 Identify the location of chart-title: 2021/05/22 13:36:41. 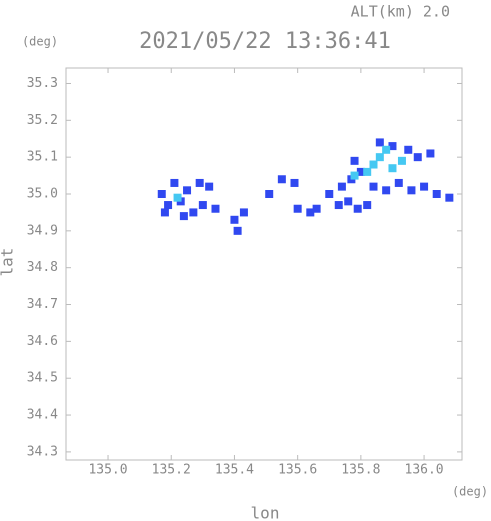
(265, 41).